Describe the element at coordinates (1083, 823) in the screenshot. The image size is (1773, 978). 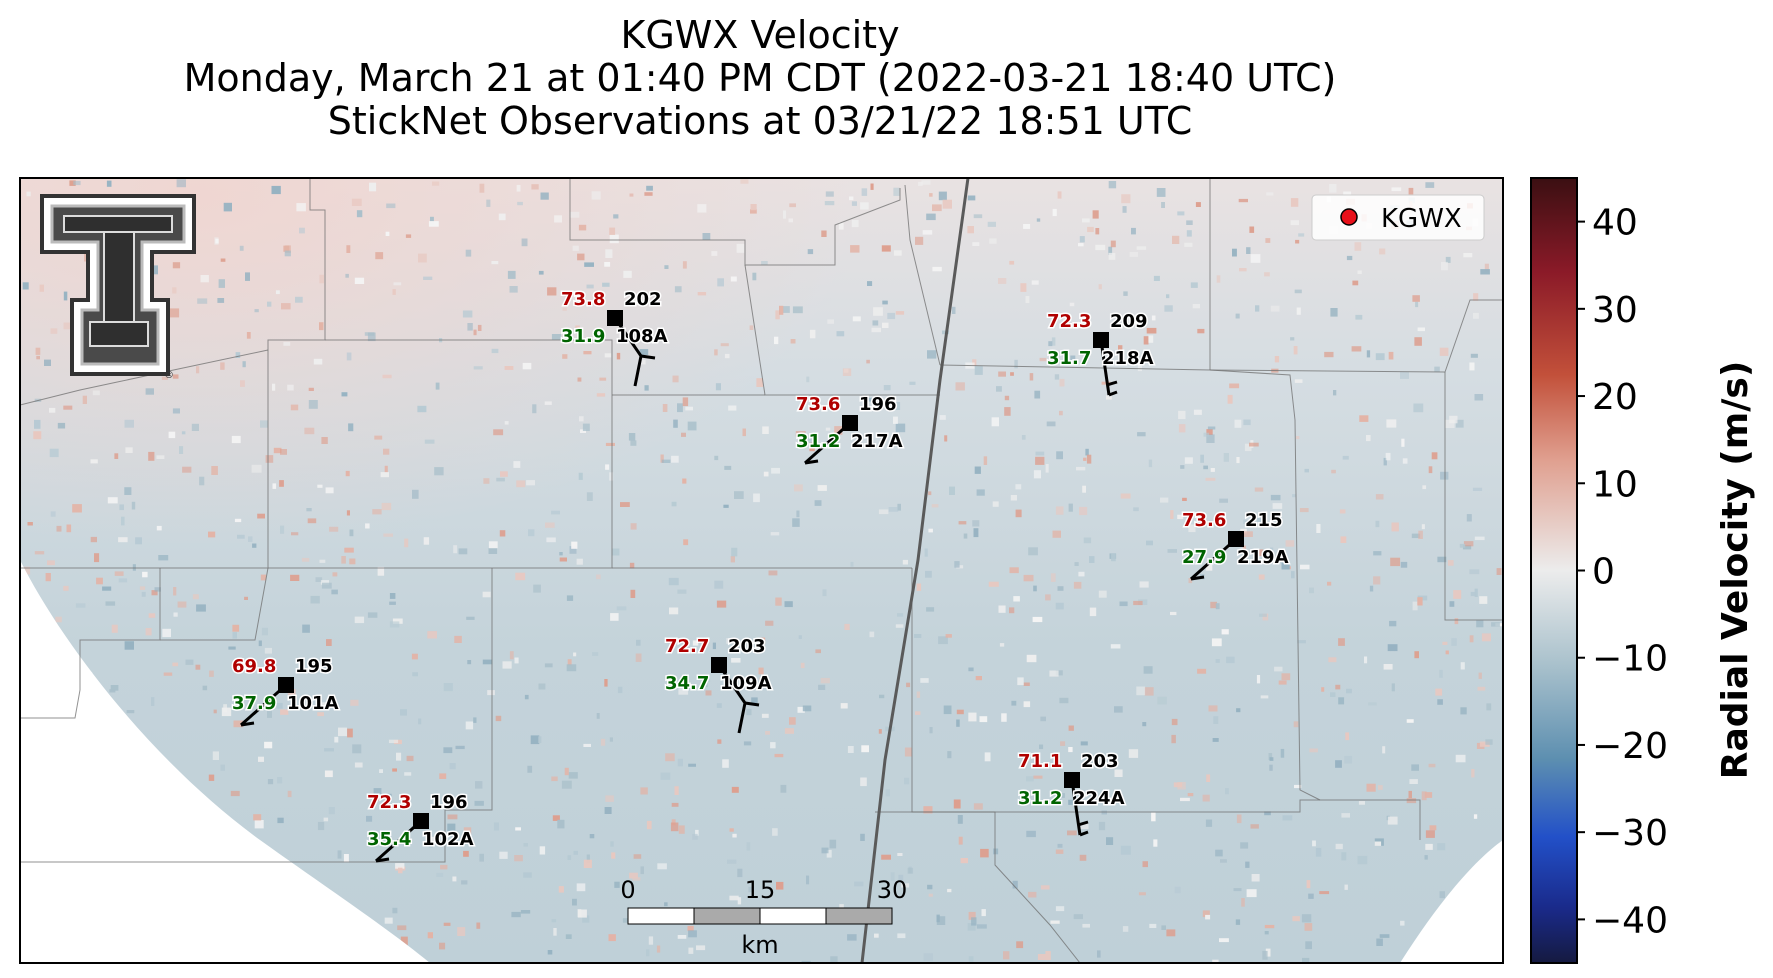
I see `wind-barb-flag` at that location.